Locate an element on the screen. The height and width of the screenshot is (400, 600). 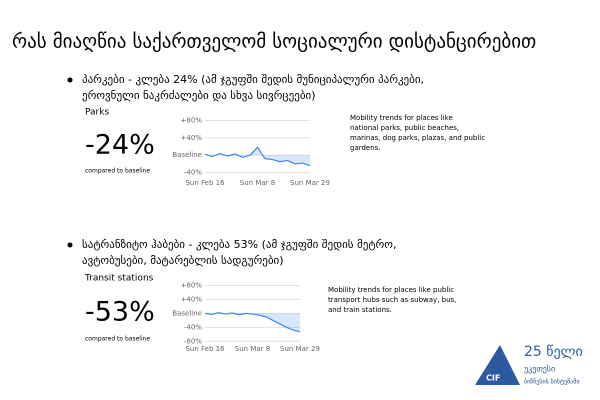
y-tick-label: -80% is located at coordinates (193, 341).